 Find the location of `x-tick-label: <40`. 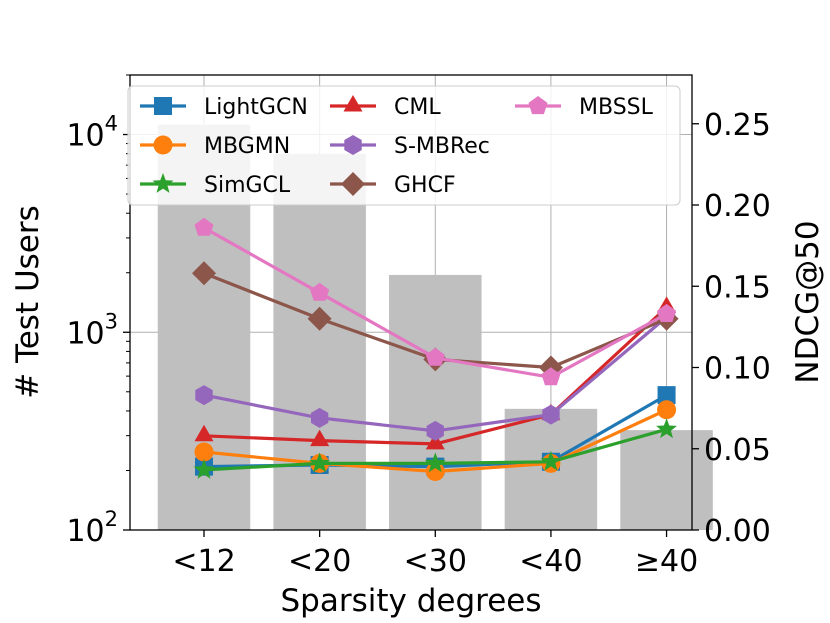

x-tick-label: <40 is located at coordinates (550, 561).